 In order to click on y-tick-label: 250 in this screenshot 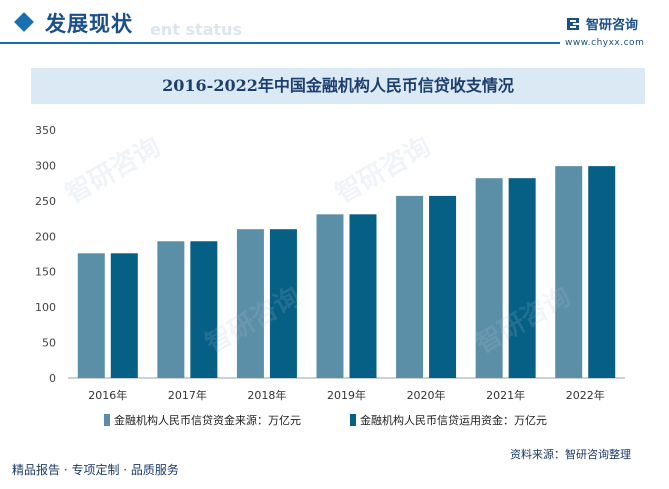, I will do `click(45, 201)`.